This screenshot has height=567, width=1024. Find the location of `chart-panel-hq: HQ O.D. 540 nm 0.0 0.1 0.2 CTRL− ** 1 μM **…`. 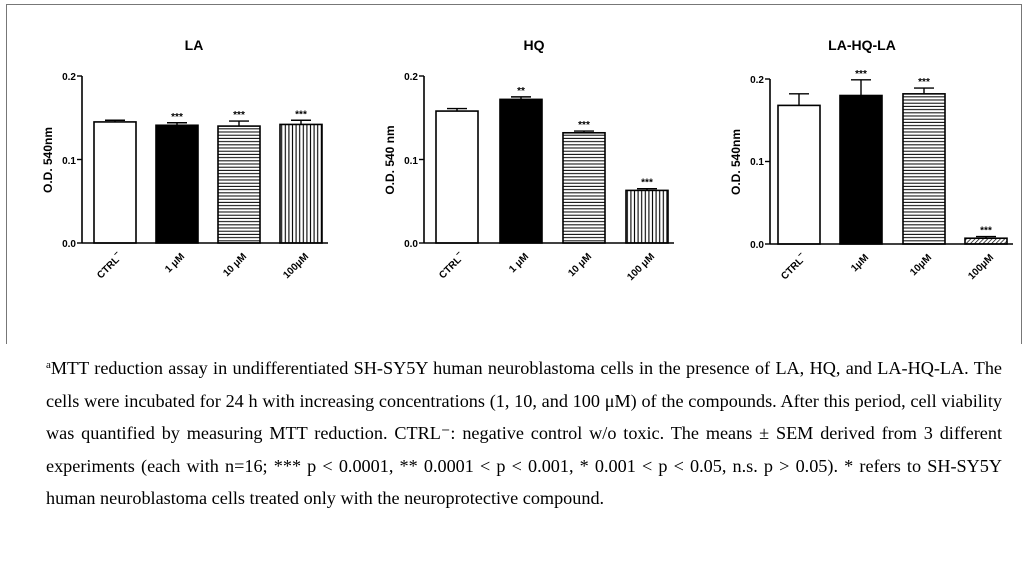

chart-panel-hq: HQ O.D. 540 nm 0.0 0.1 0.2 CTRL− ** 1 μM **… is located at coordinates (528, 160).